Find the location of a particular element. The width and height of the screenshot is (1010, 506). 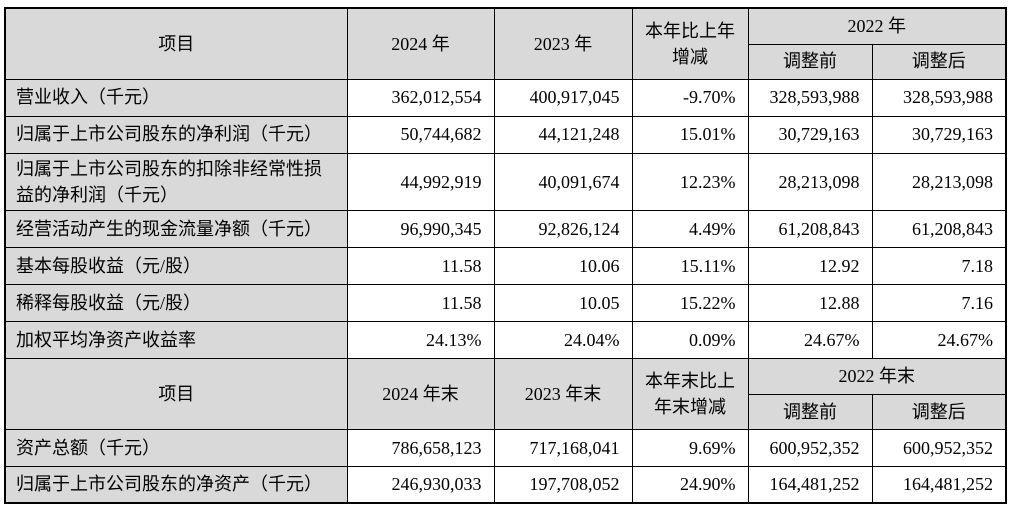

value-2022-before: 328,593,988 is located at coordinates (810, 97).